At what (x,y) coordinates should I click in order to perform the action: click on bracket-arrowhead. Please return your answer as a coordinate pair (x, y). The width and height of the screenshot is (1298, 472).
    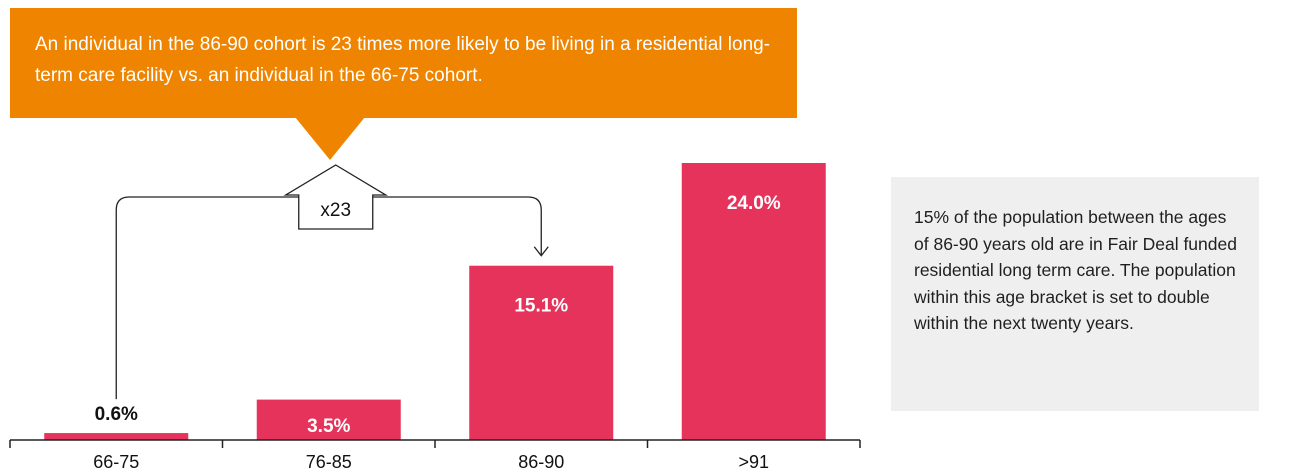
    Looking at the image, I should click on (541, 251).